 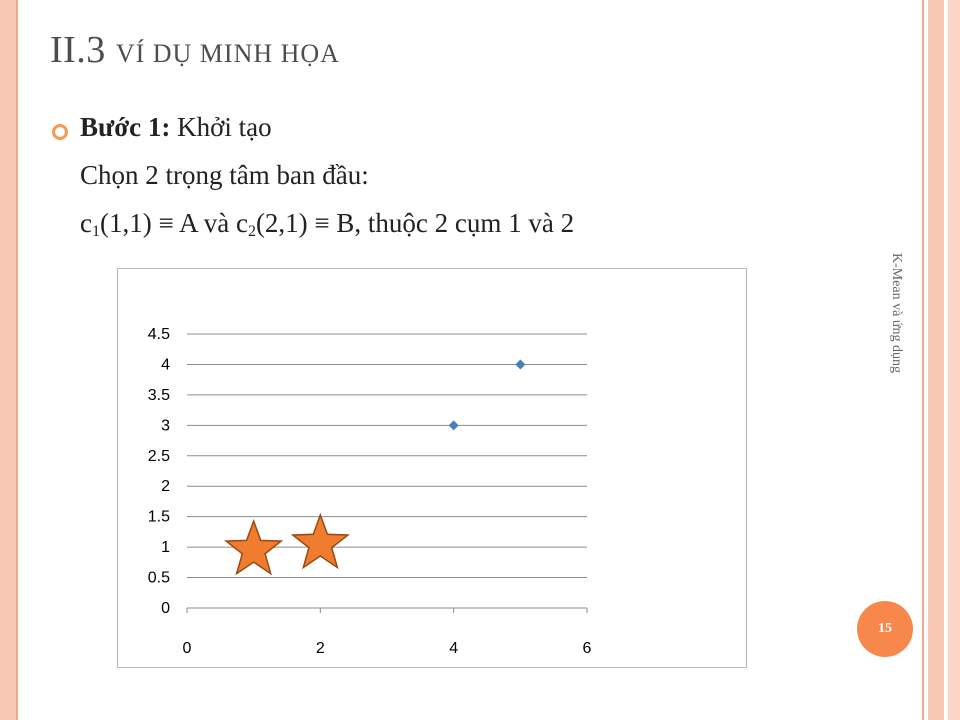 I want to click on x-tick-label: 2, so click(x=320, y=648).